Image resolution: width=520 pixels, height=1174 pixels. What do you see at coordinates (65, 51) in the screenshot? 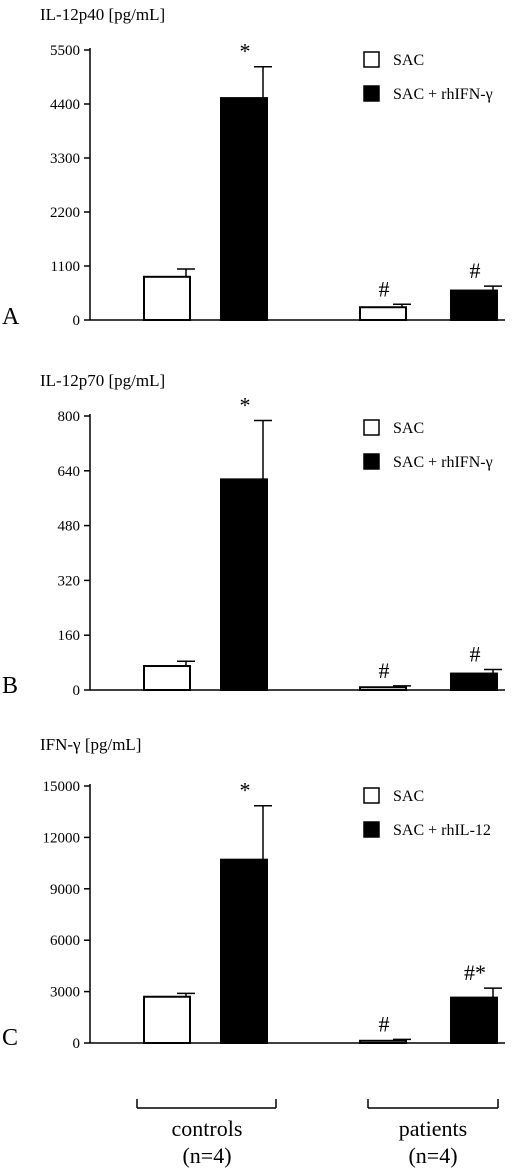
I see `y-tick-label: 5500` at bounding box center [65, 51].